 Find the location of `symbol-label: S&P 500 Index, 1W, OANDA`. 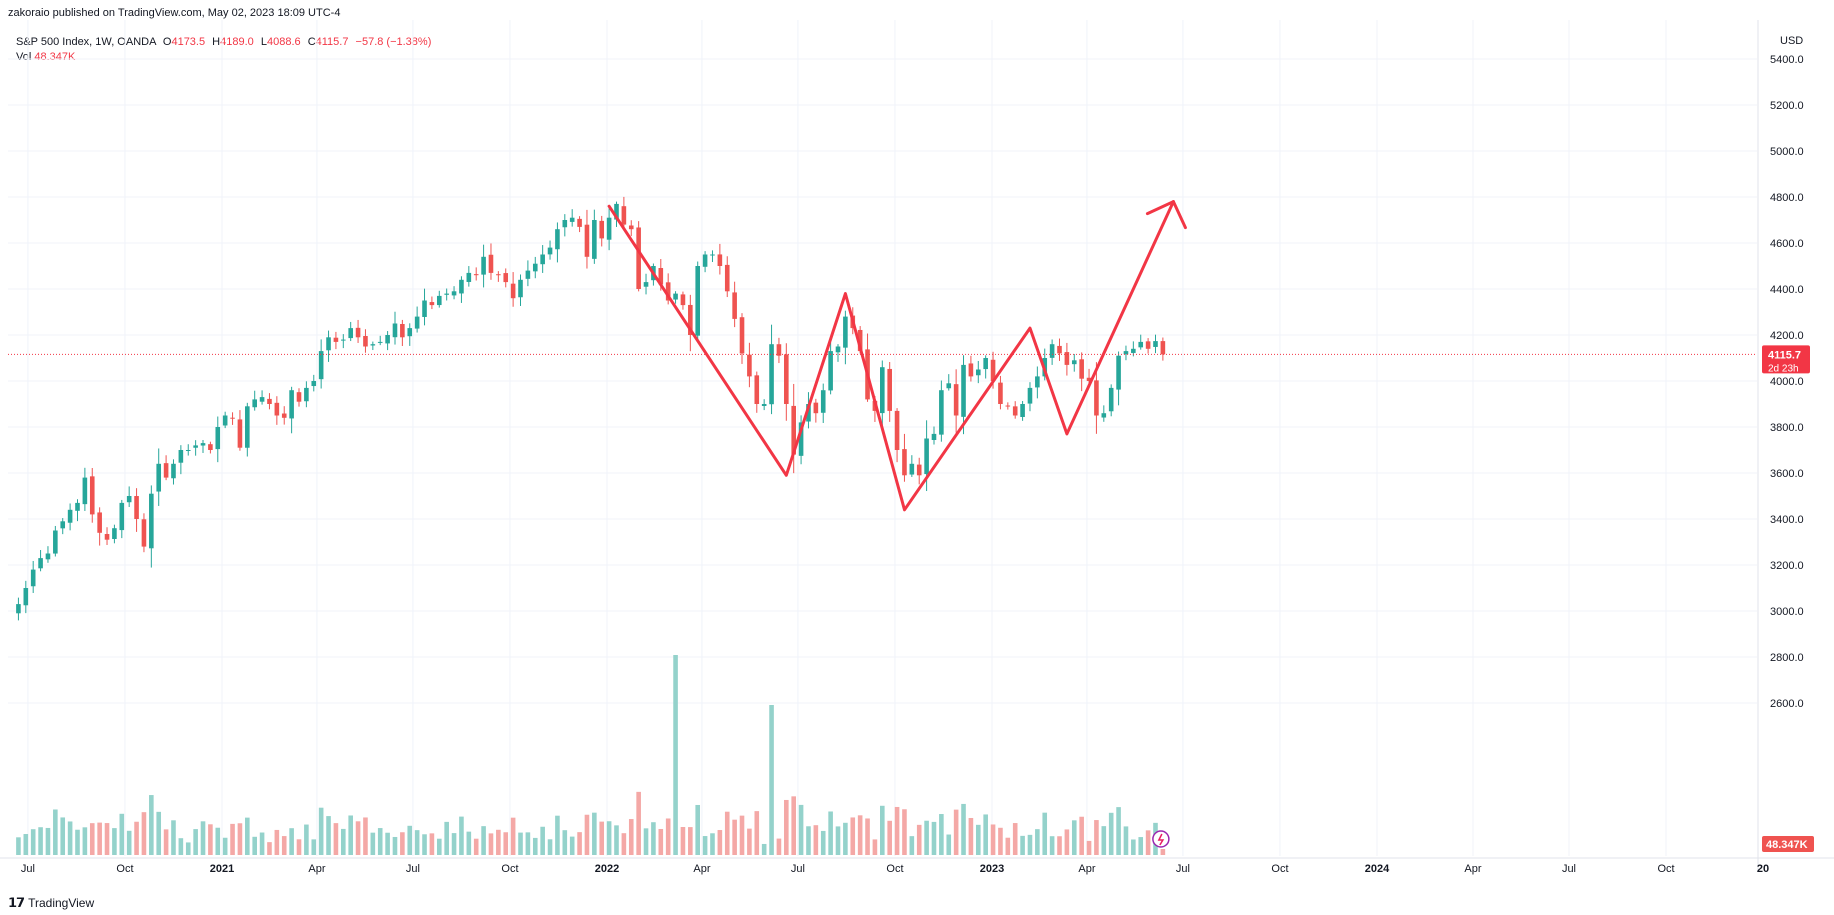

symbol-label: S&P 500 Index, 1W, OANDA is located at coordinates (86, 42).